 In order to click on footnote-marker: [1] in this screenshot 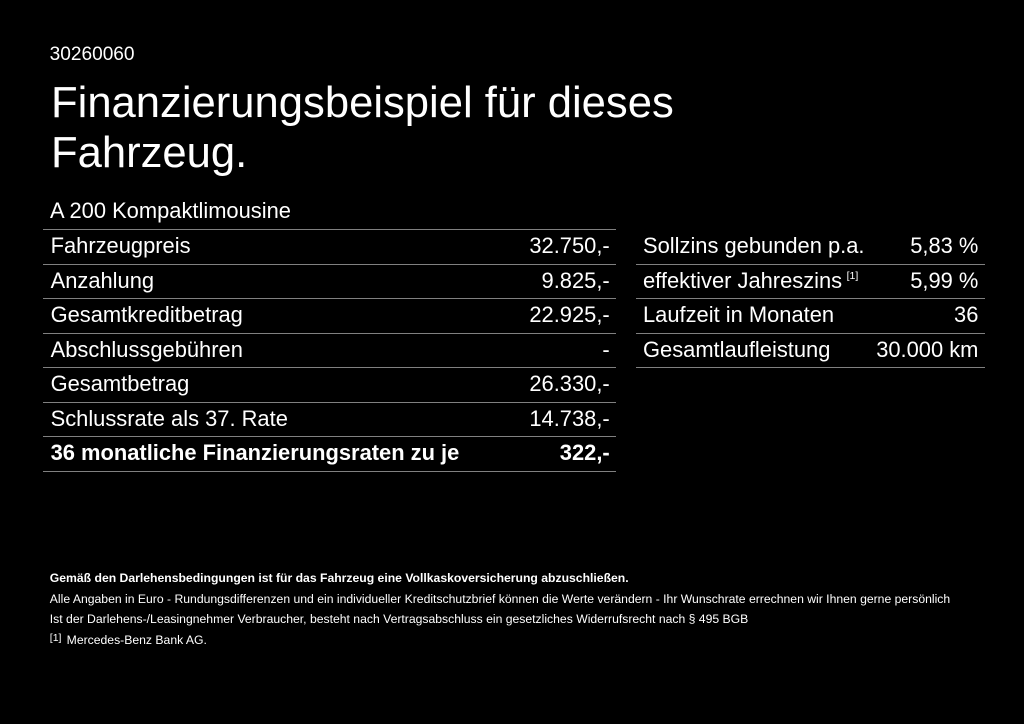, I will do `click(55, 638)`.